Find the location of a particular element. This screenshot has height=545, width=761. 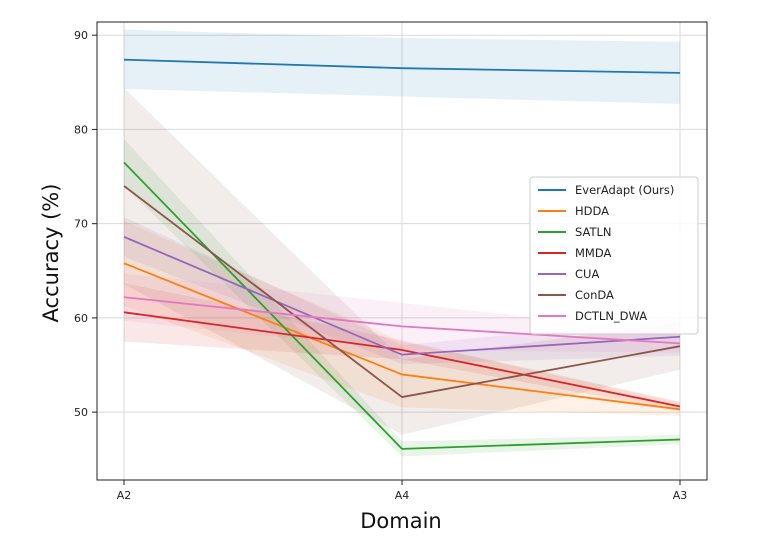

line-mmda is located at coordinates (402, 359).